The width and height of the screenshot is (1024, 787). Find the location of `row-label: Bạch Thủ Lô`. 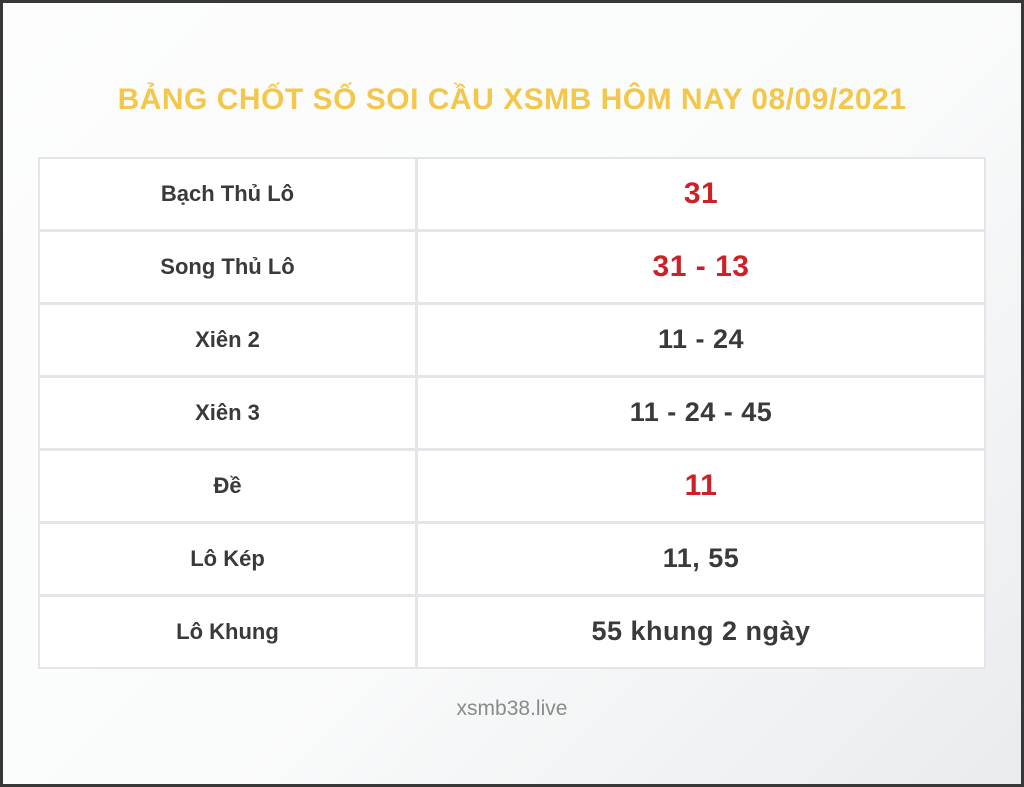

row-label: Bạch Thủ Lô is located at coordinates (227, 193).